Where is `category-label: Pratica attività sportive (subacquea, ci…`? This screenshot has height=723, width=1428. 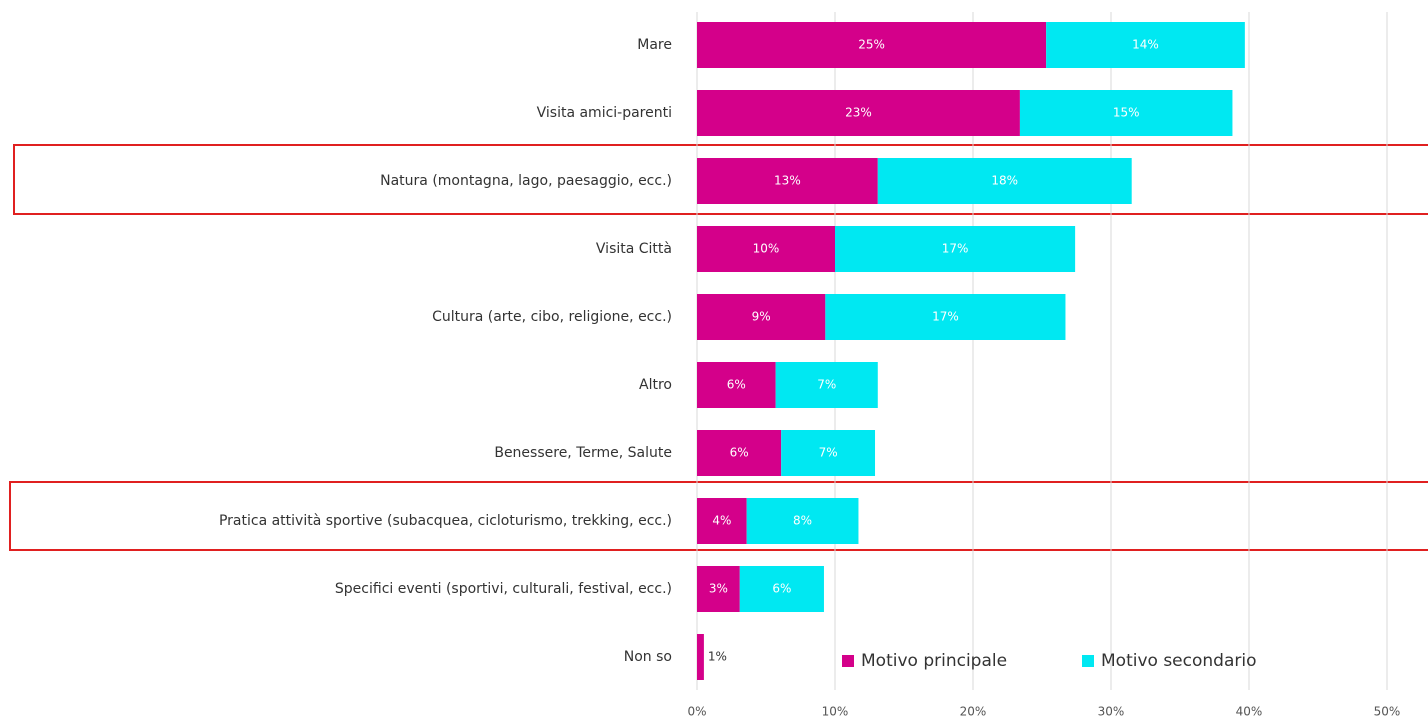 category-label: Pratica attività sportive (subacquea, ci… is located at coordinates (445, 521).